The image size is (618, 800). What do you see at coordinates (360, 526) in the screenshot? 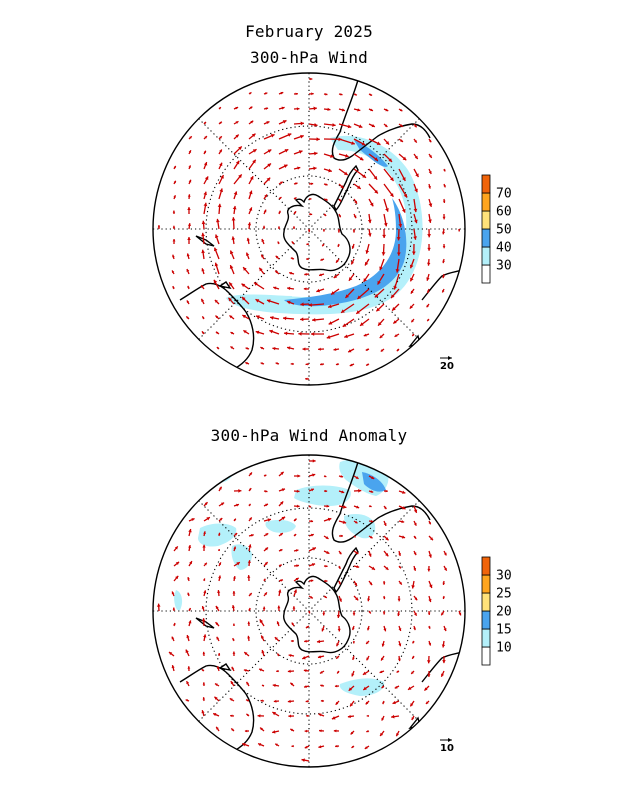
I see `anomaly-patch-e` at bounding box center [360, 526].